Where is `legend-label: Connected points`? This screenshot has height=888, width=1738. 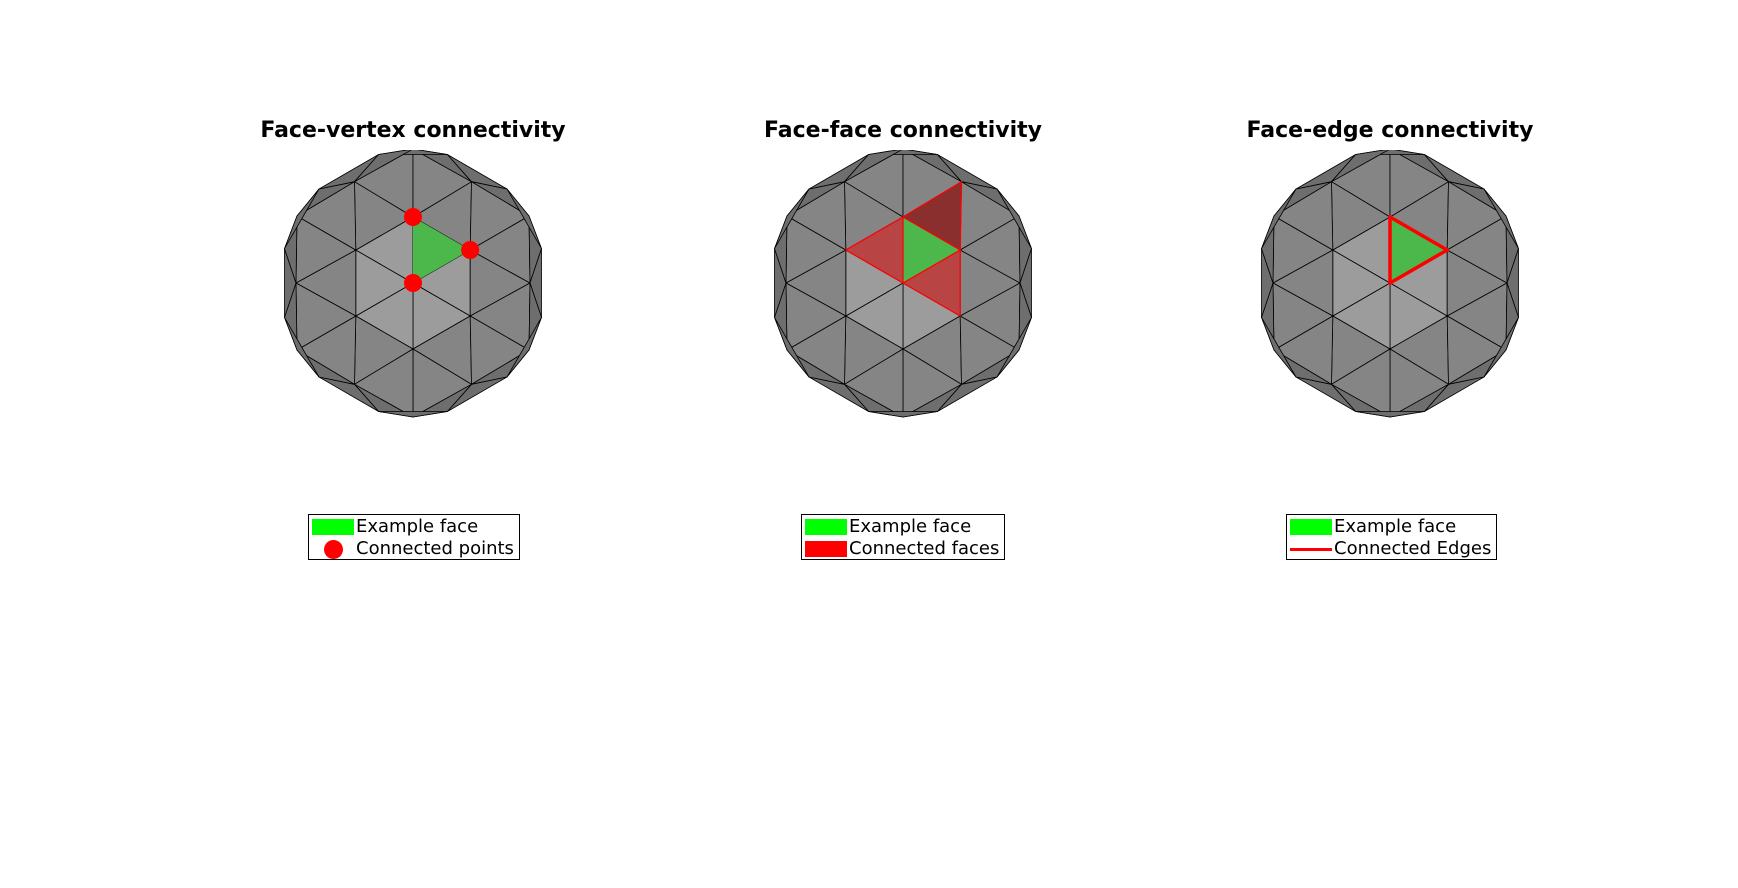
legend-label: Connected points is located at coordinates (435, 548).